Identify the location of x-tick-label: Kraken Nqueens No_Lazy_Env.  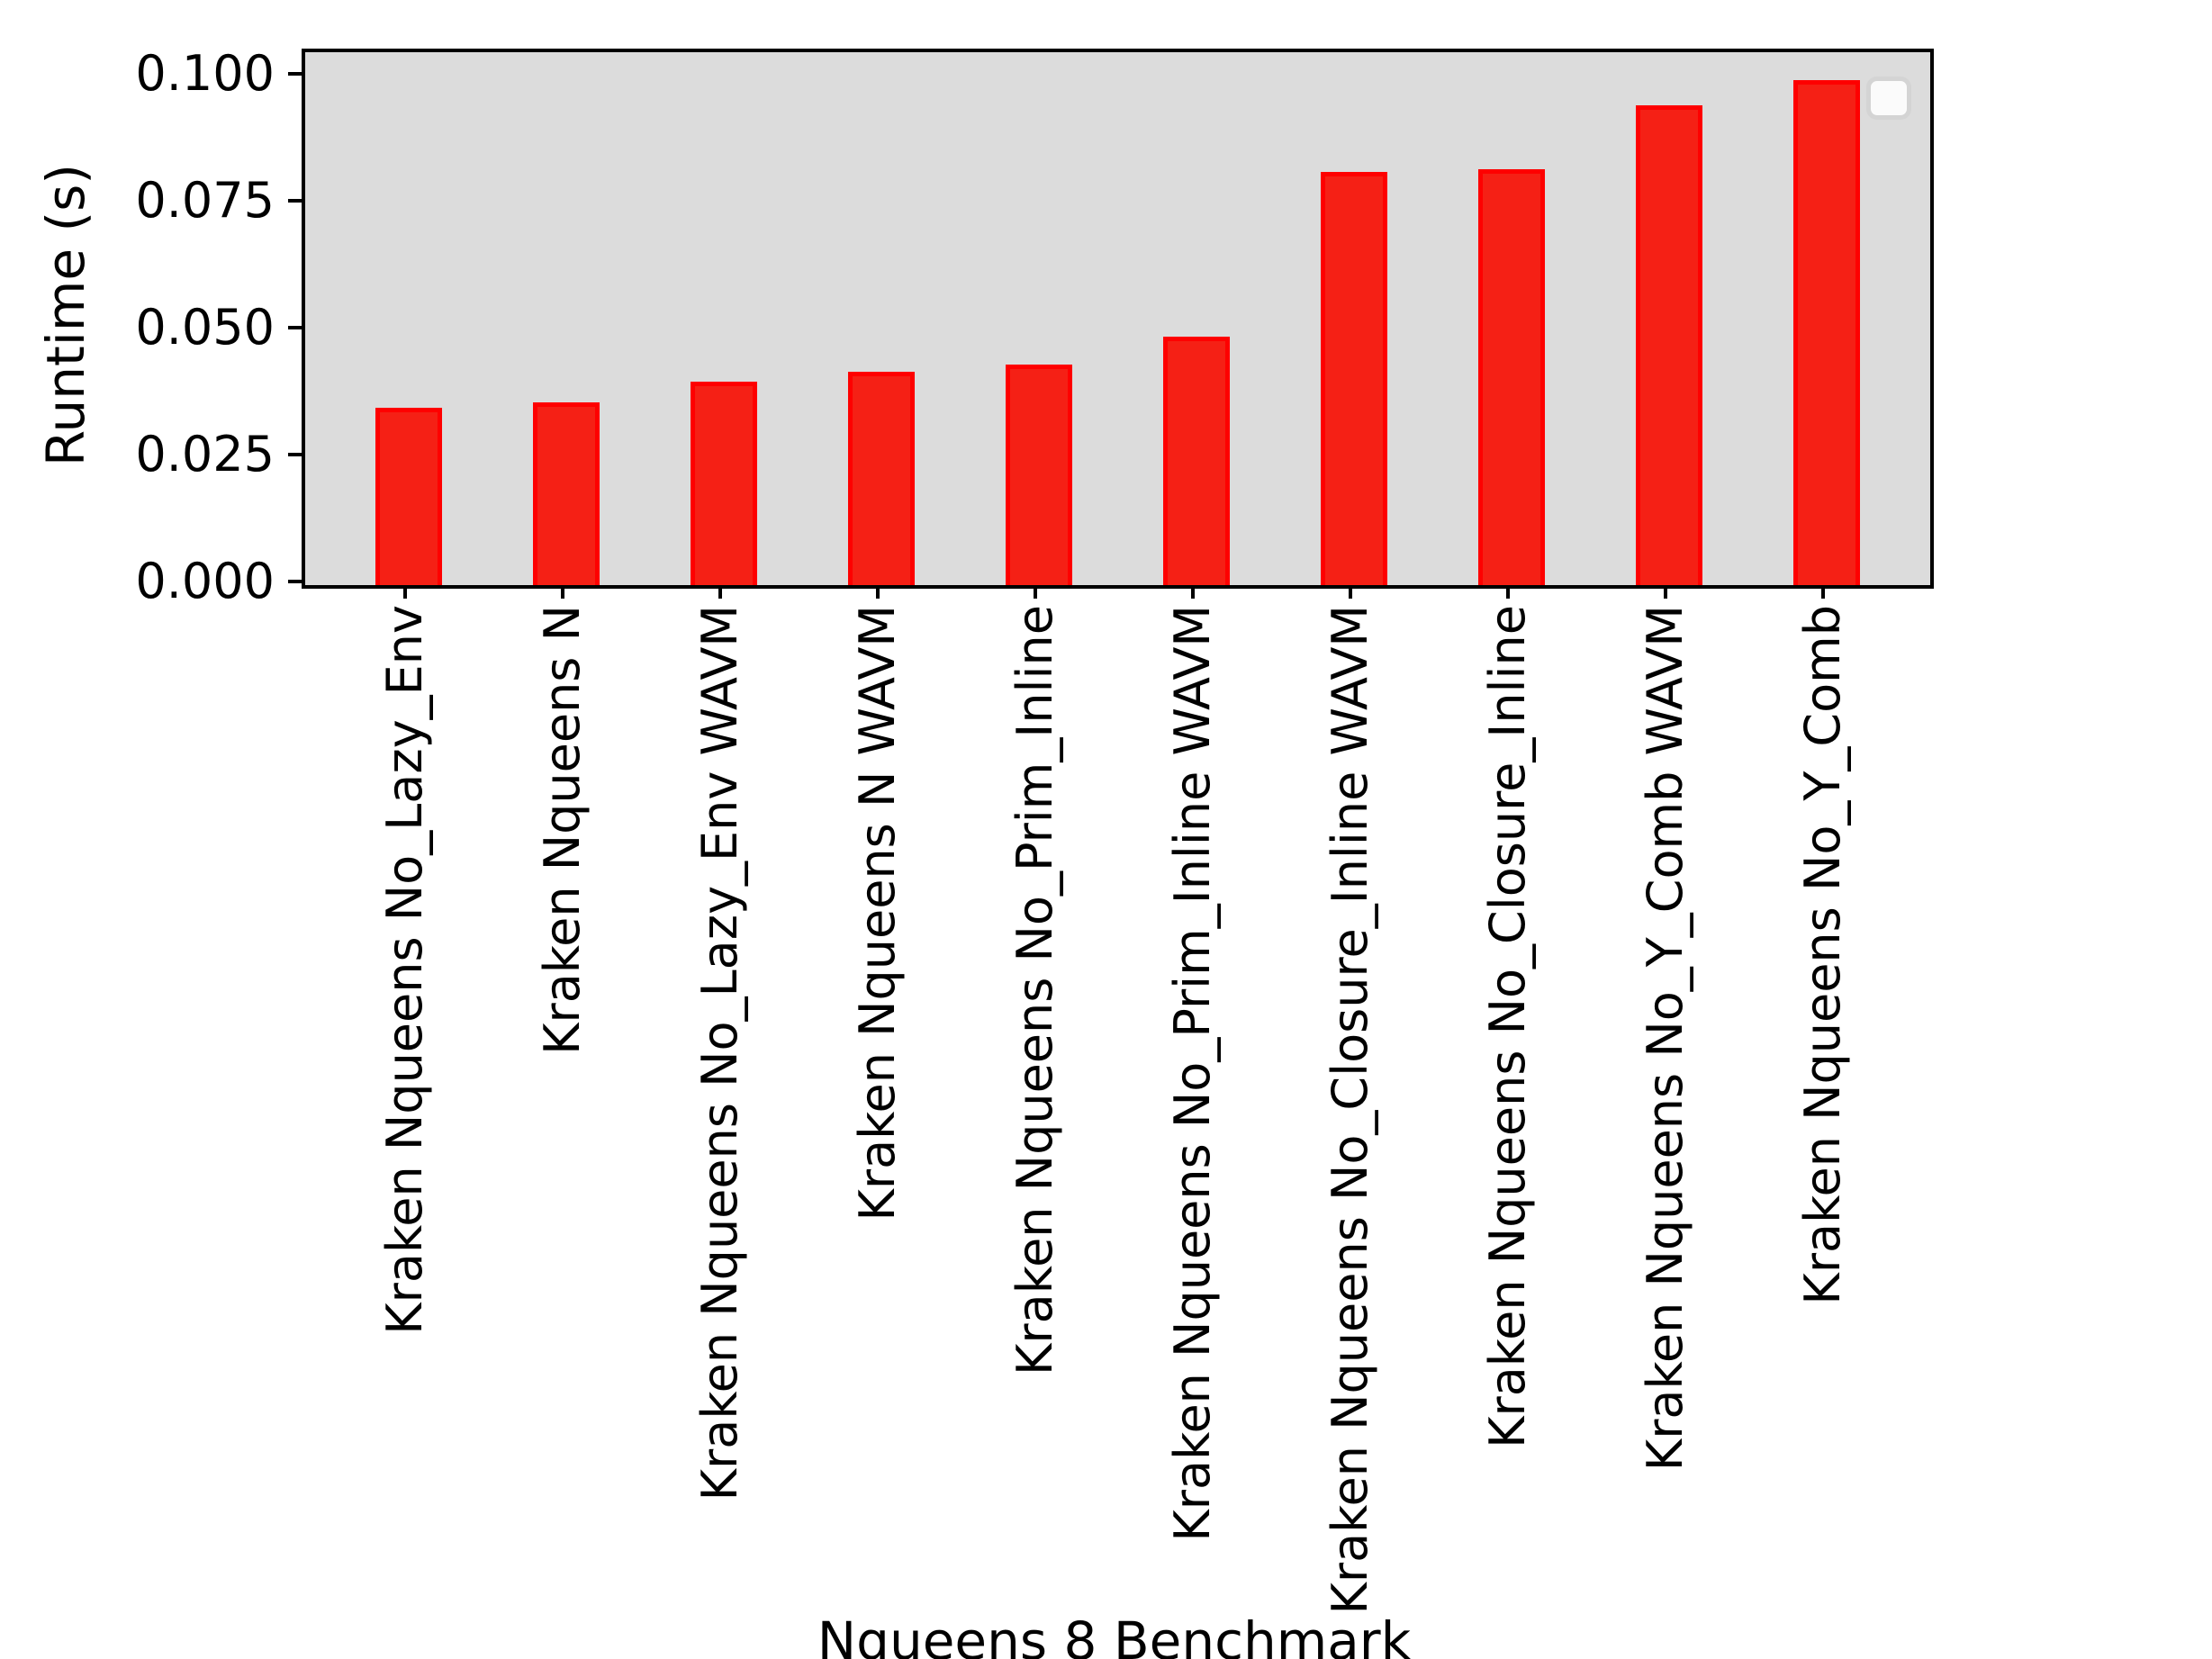
(404, 970).